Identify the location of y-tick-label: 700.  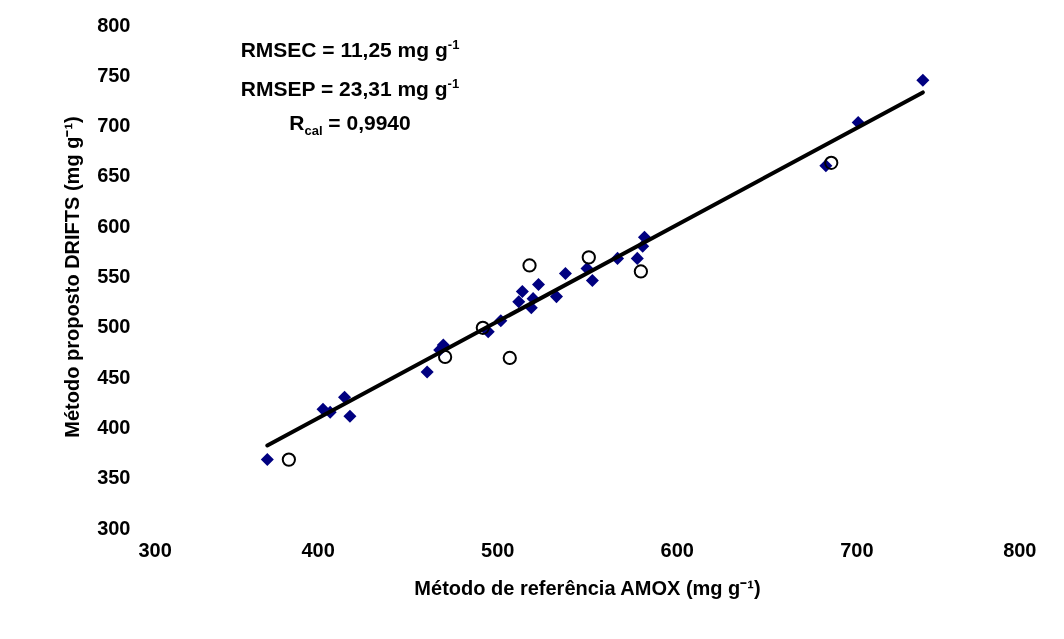
(114, 125).